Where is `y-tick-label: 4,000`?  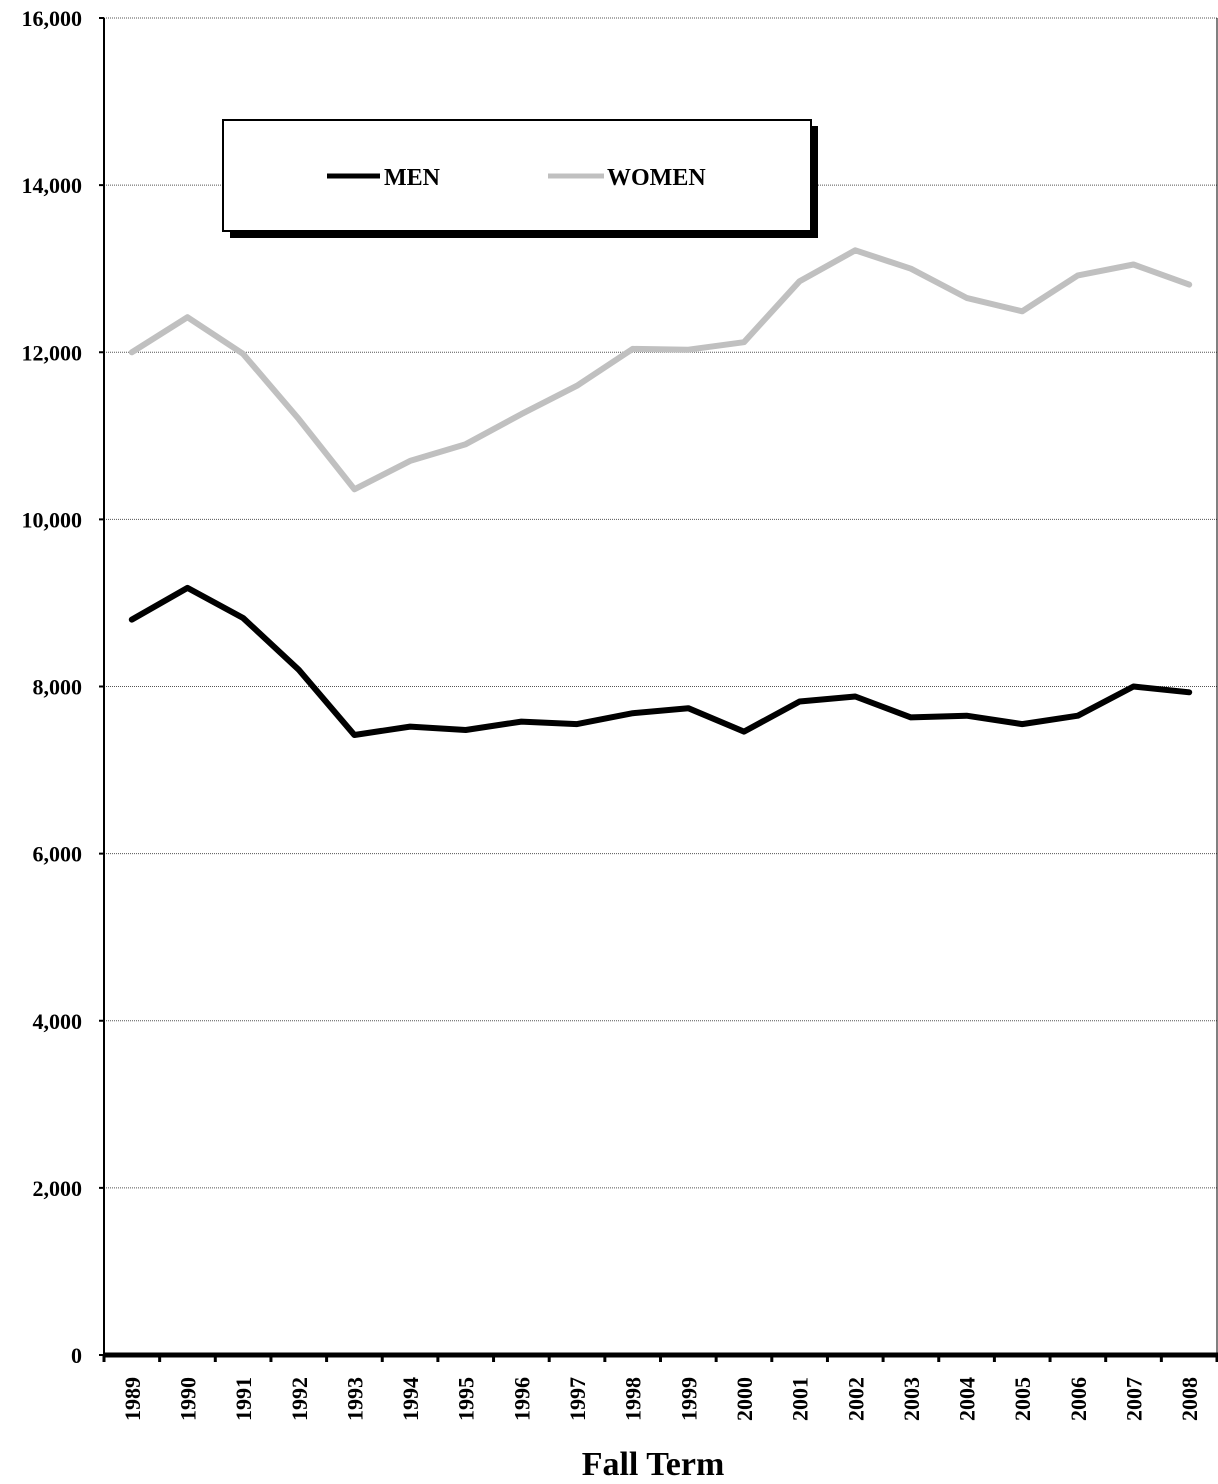 y-tick-label: 4,000 is located at coordinates (58, 1021).